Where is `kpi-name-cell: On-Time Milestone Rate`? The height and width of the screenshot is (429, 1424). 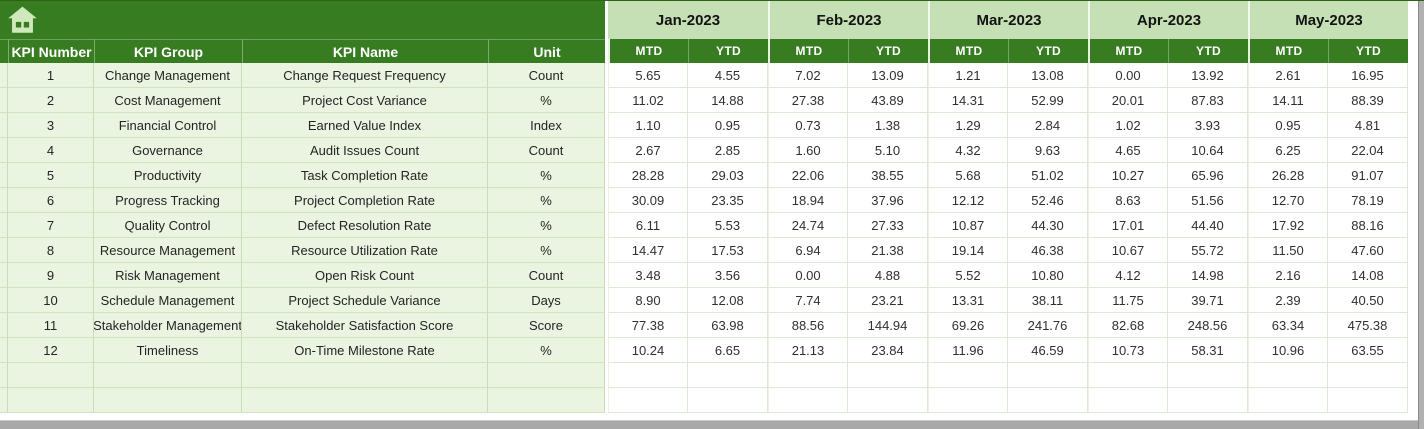
kpi-name-cell: On-Time Milestone Rate is located at coordinates (365, 350).